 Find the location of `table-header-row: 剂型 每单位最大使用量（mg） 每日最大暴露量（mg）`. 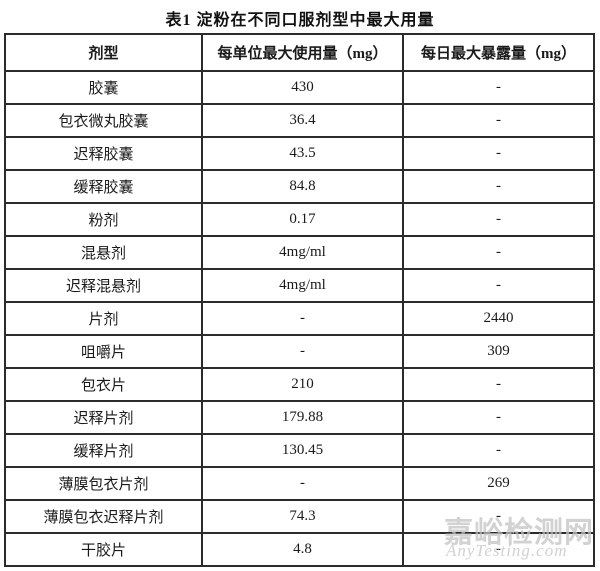

table-header-row: 剂型 每单位最大使用量（mg） 每日最大暴露量（mg） is located at coordinates (299, 52).